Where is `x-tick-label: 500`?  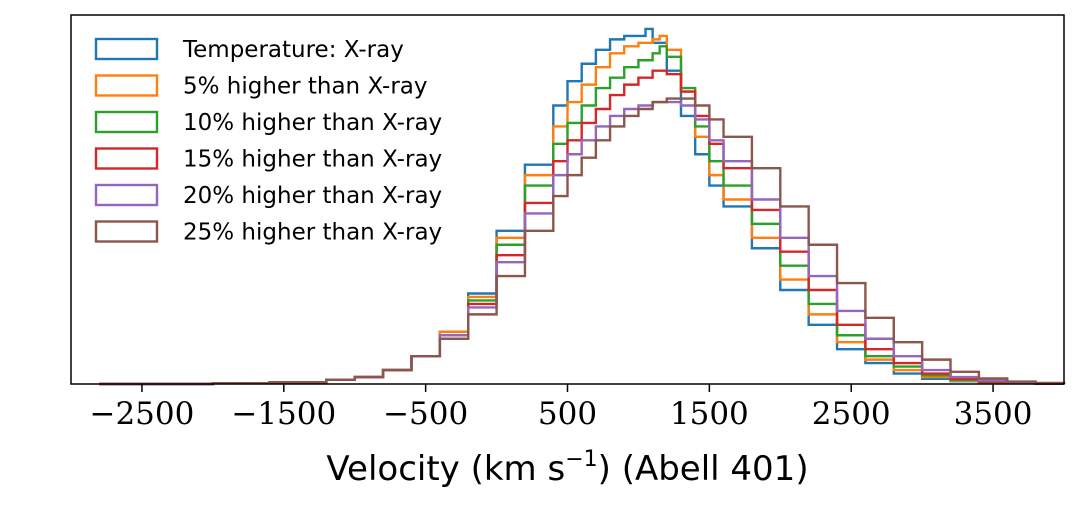
x-tick-label: 500 is located at coordinates (567, 414).